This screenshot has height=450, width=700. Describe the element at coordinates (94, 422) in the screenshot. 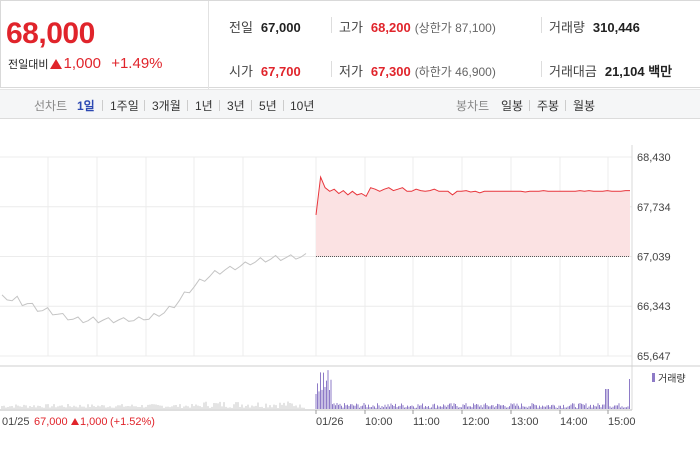

I see `prev-day-change: 1,000` at that location.